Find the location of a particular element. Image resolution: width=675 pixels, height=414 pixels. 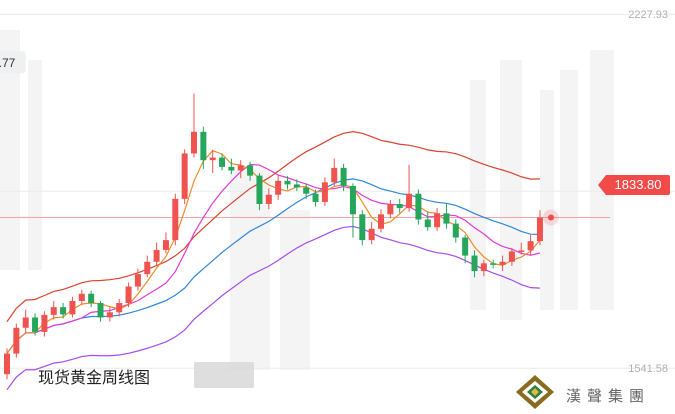

peak-label-box is located at coordinates (13, 62).